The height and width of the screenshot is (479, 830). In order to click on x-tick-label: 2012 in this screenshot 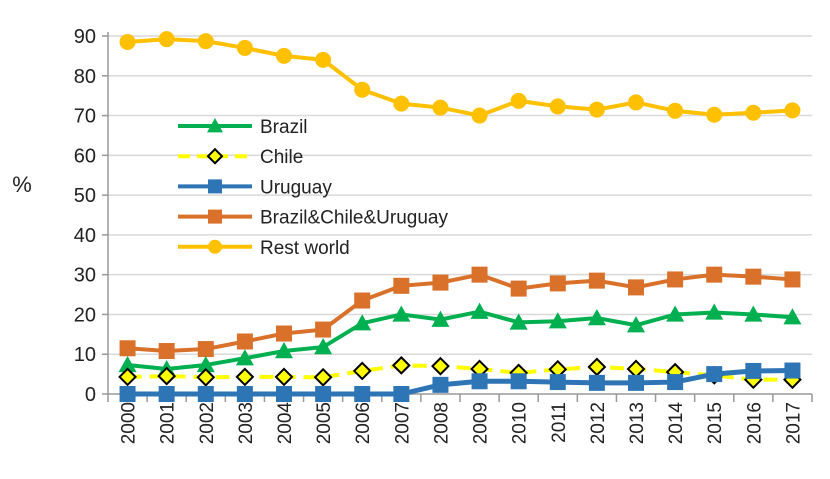, I will do `click(598, 423)`.